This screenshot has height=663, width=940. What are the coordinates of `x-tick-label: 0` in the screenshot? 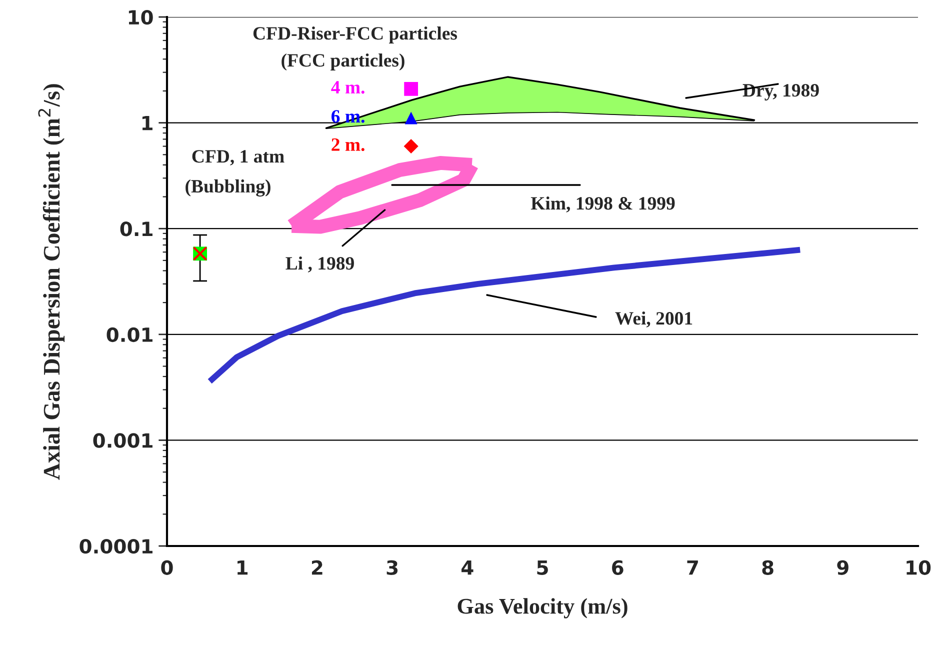 It's located at (167, 567).